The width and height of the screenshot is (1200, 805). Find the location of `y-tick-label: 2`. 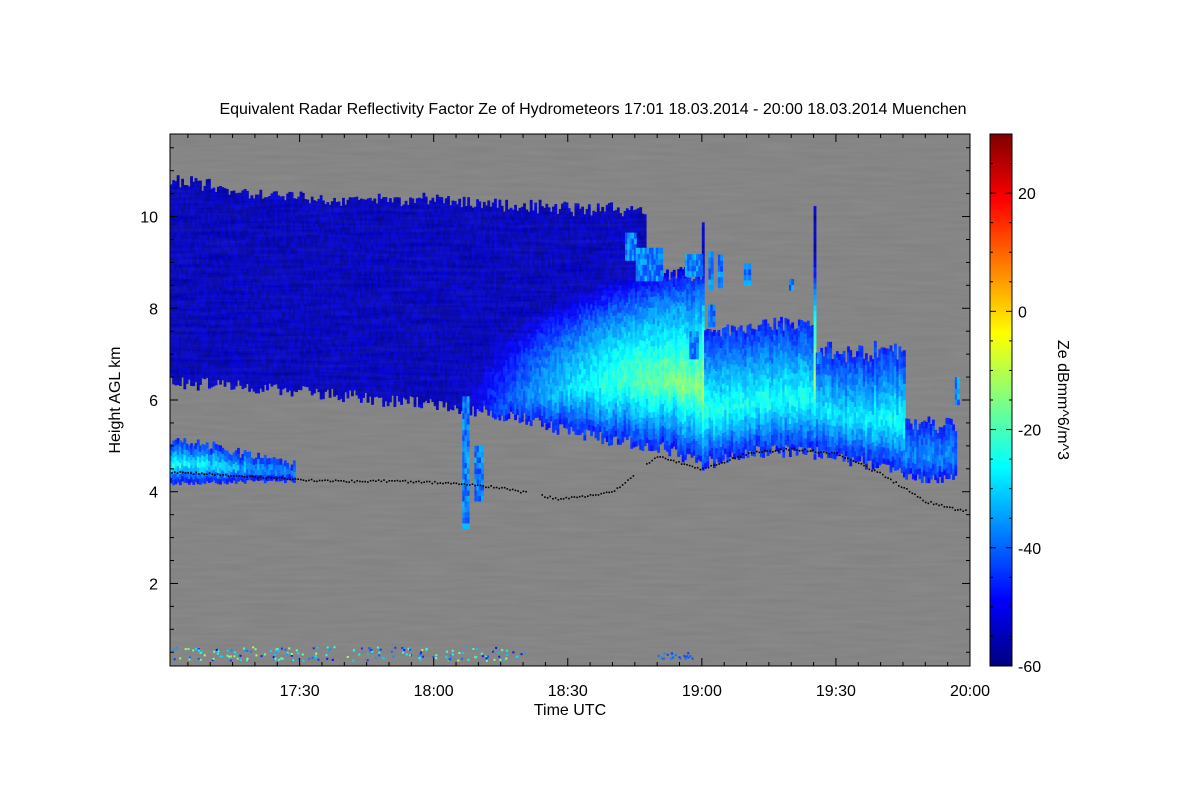

y-tick-label: 2 is located at coordinates (153, 584).